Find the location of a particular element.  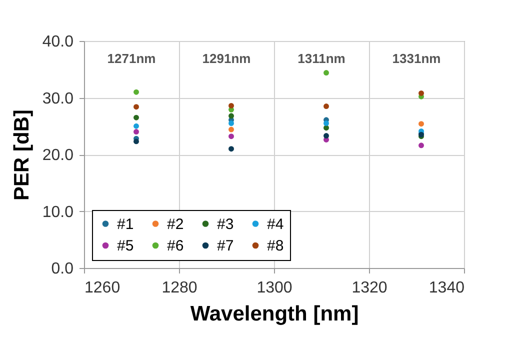

legend-label: #6 is located at coordinates (175, 246).